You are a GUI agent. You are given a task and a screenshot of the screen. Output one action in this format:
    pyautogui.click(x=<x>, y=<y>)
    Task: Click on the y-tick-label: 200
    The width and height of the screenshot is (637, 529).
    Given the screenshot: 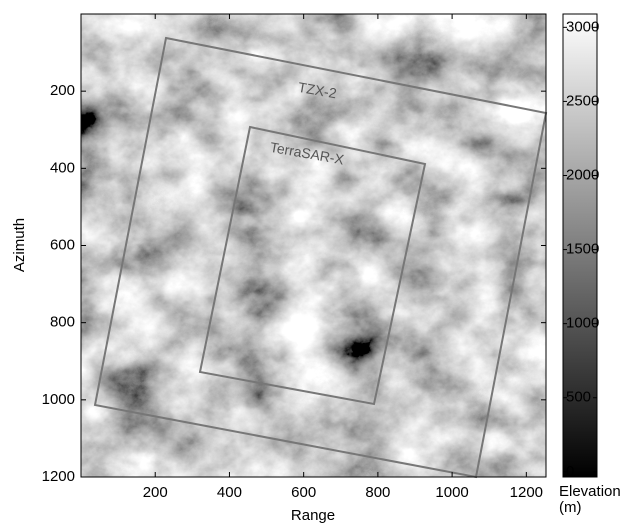 What is the action you would take?
    pyautogui.click(x=62, y=90)
    